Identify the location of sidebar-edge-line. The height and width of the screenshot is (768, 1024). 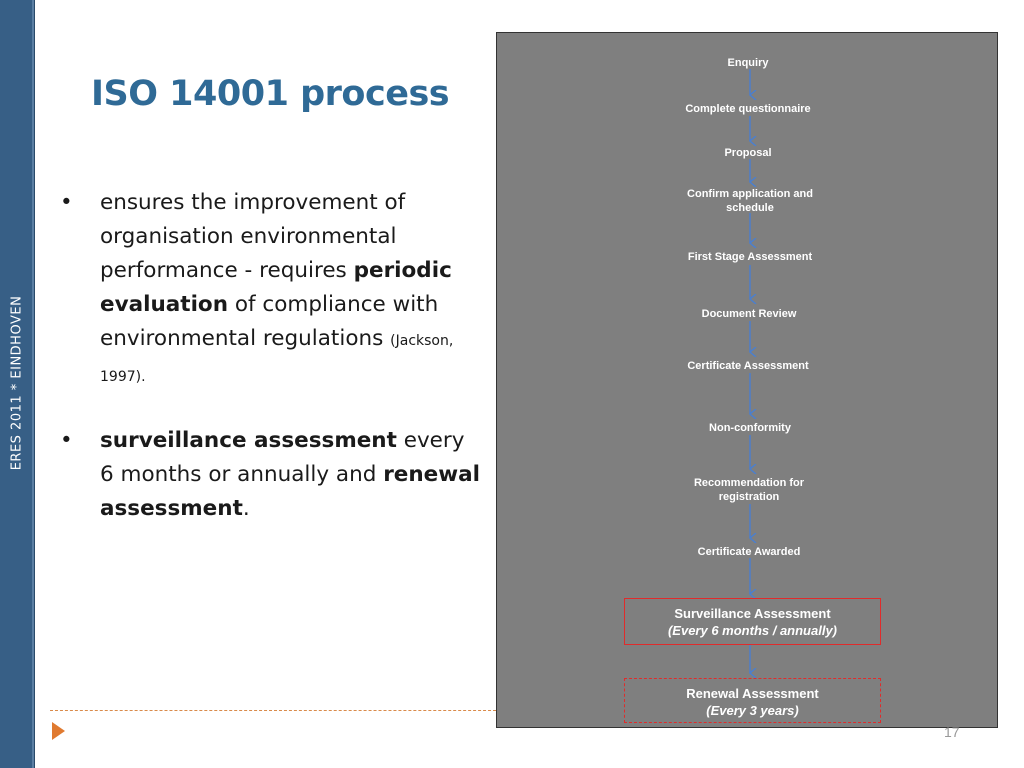
(33, 384).